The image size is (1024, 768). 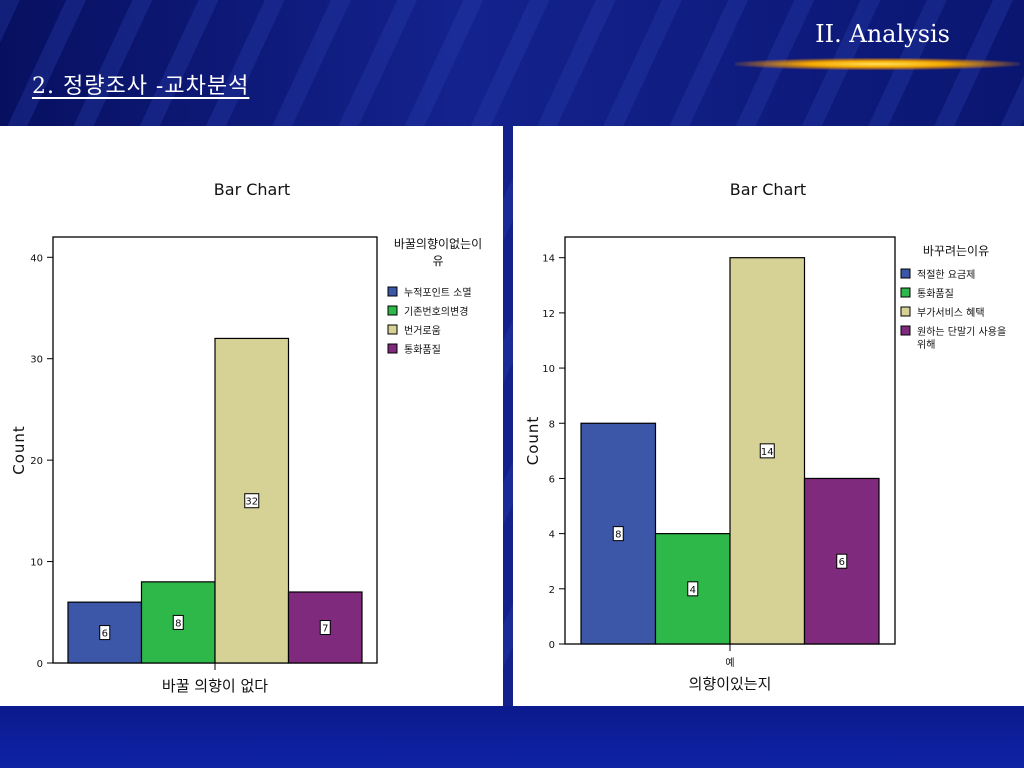 What do you see at coordinates (882, 34) in the screenshot?
I see `section-title: II. Analysis` at bounding box center [882, 34].